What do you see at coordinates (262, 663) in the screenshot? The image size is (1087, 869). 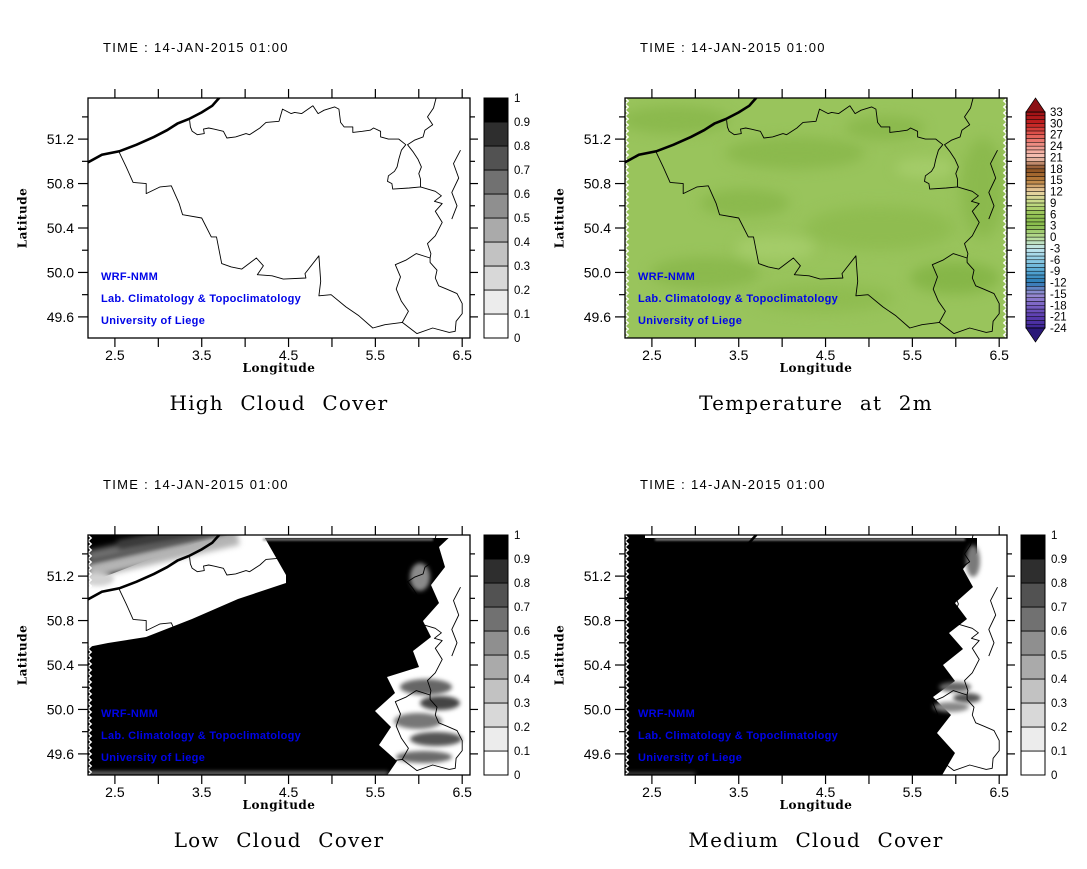 I see `map-low-cloud: 2.5 3.5 4.5 5.5 6.5 51.2 50.8 50.4 50.0 49.6` at bounding box center [262, 663].